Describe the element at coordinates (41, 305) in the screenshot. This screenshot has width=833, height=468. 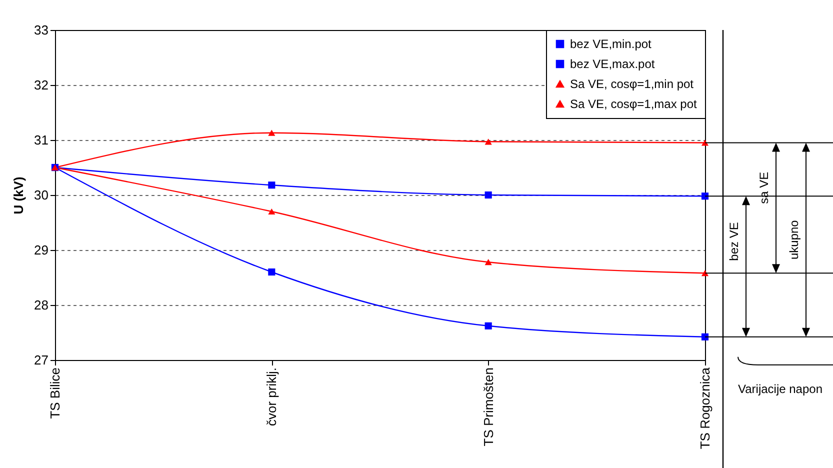
I see `y-tick-label: 28` at that location.